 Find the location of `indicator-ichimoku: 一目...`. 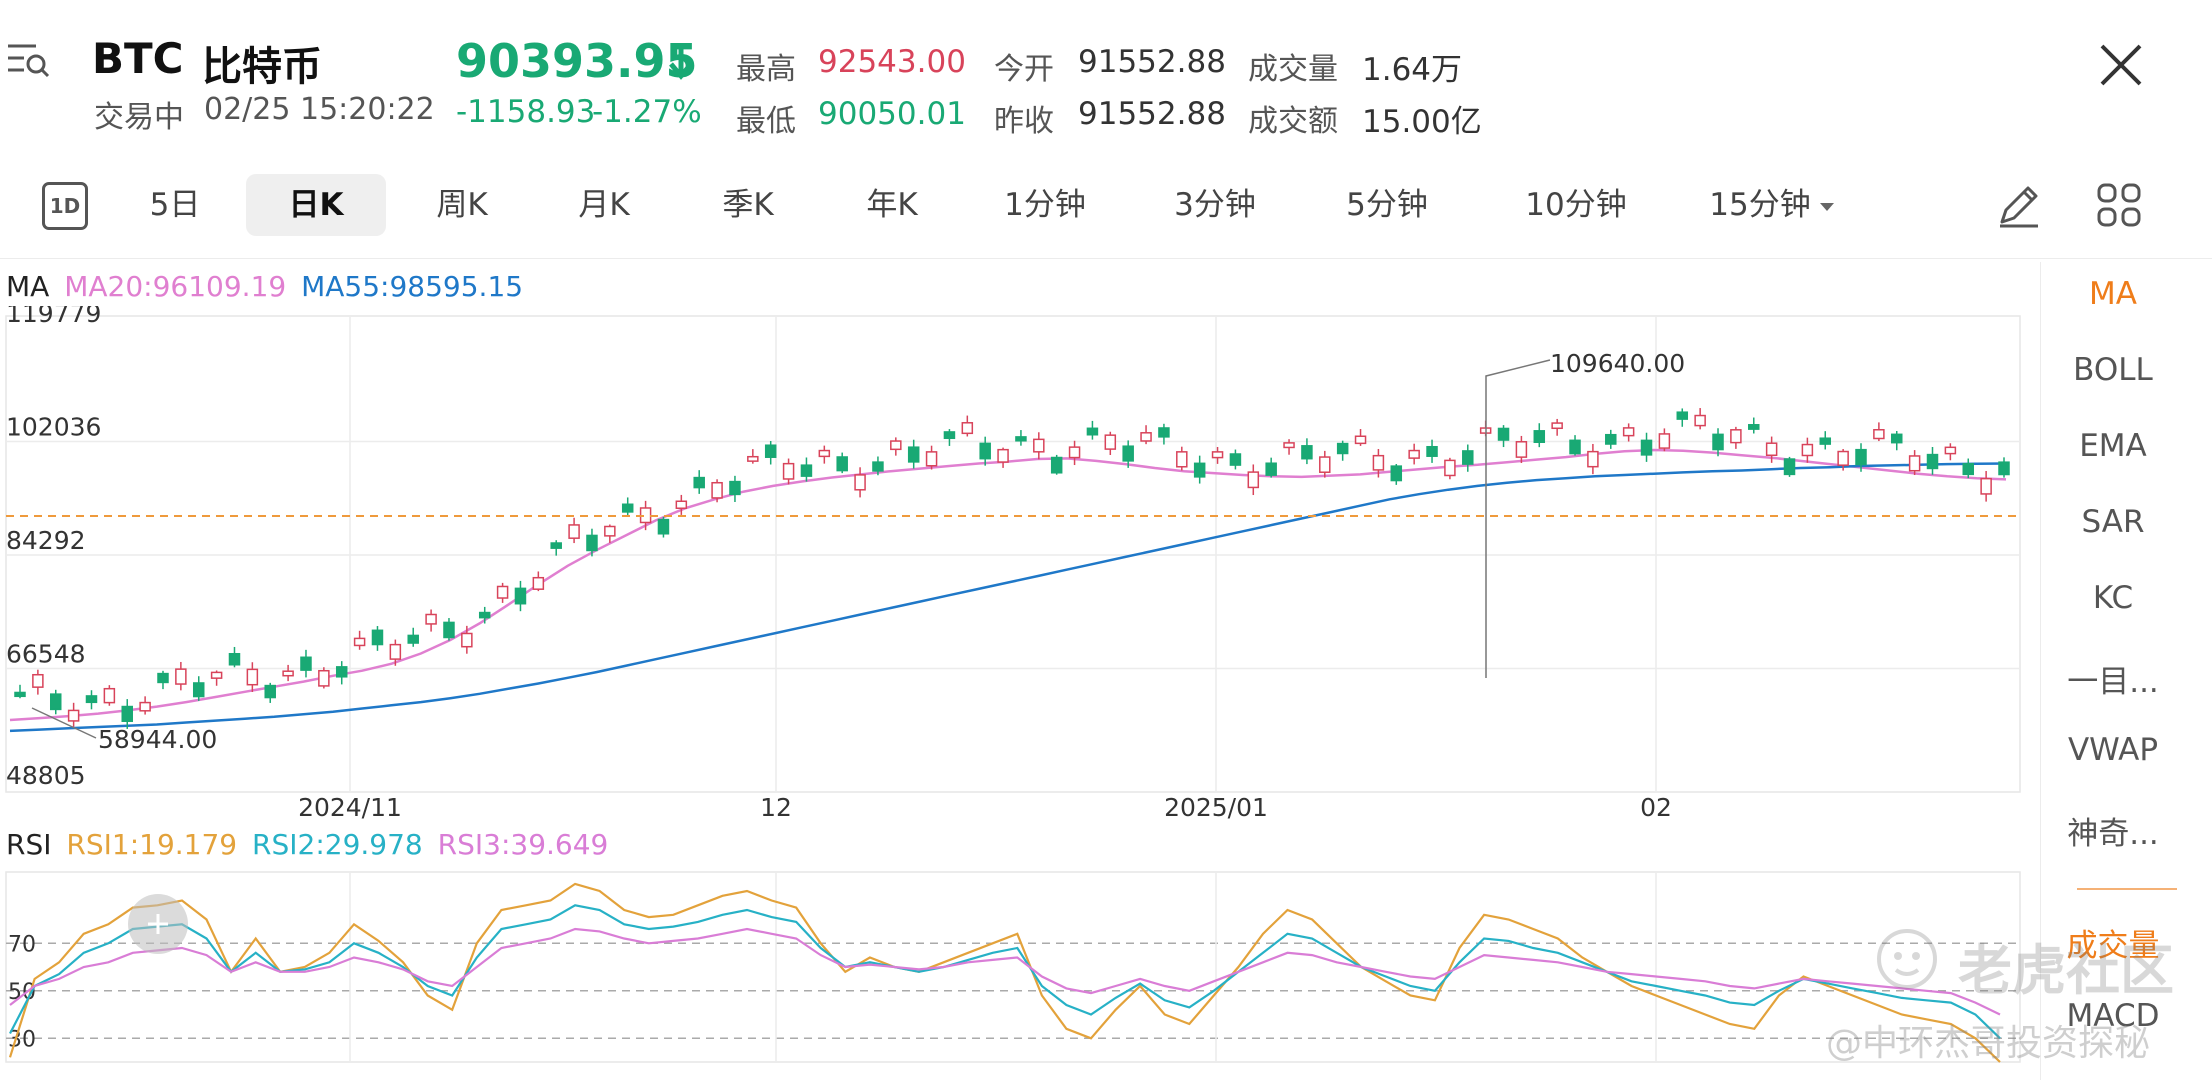

indicator-ichimoku: 一目... is located at coordinates (2113, 682).